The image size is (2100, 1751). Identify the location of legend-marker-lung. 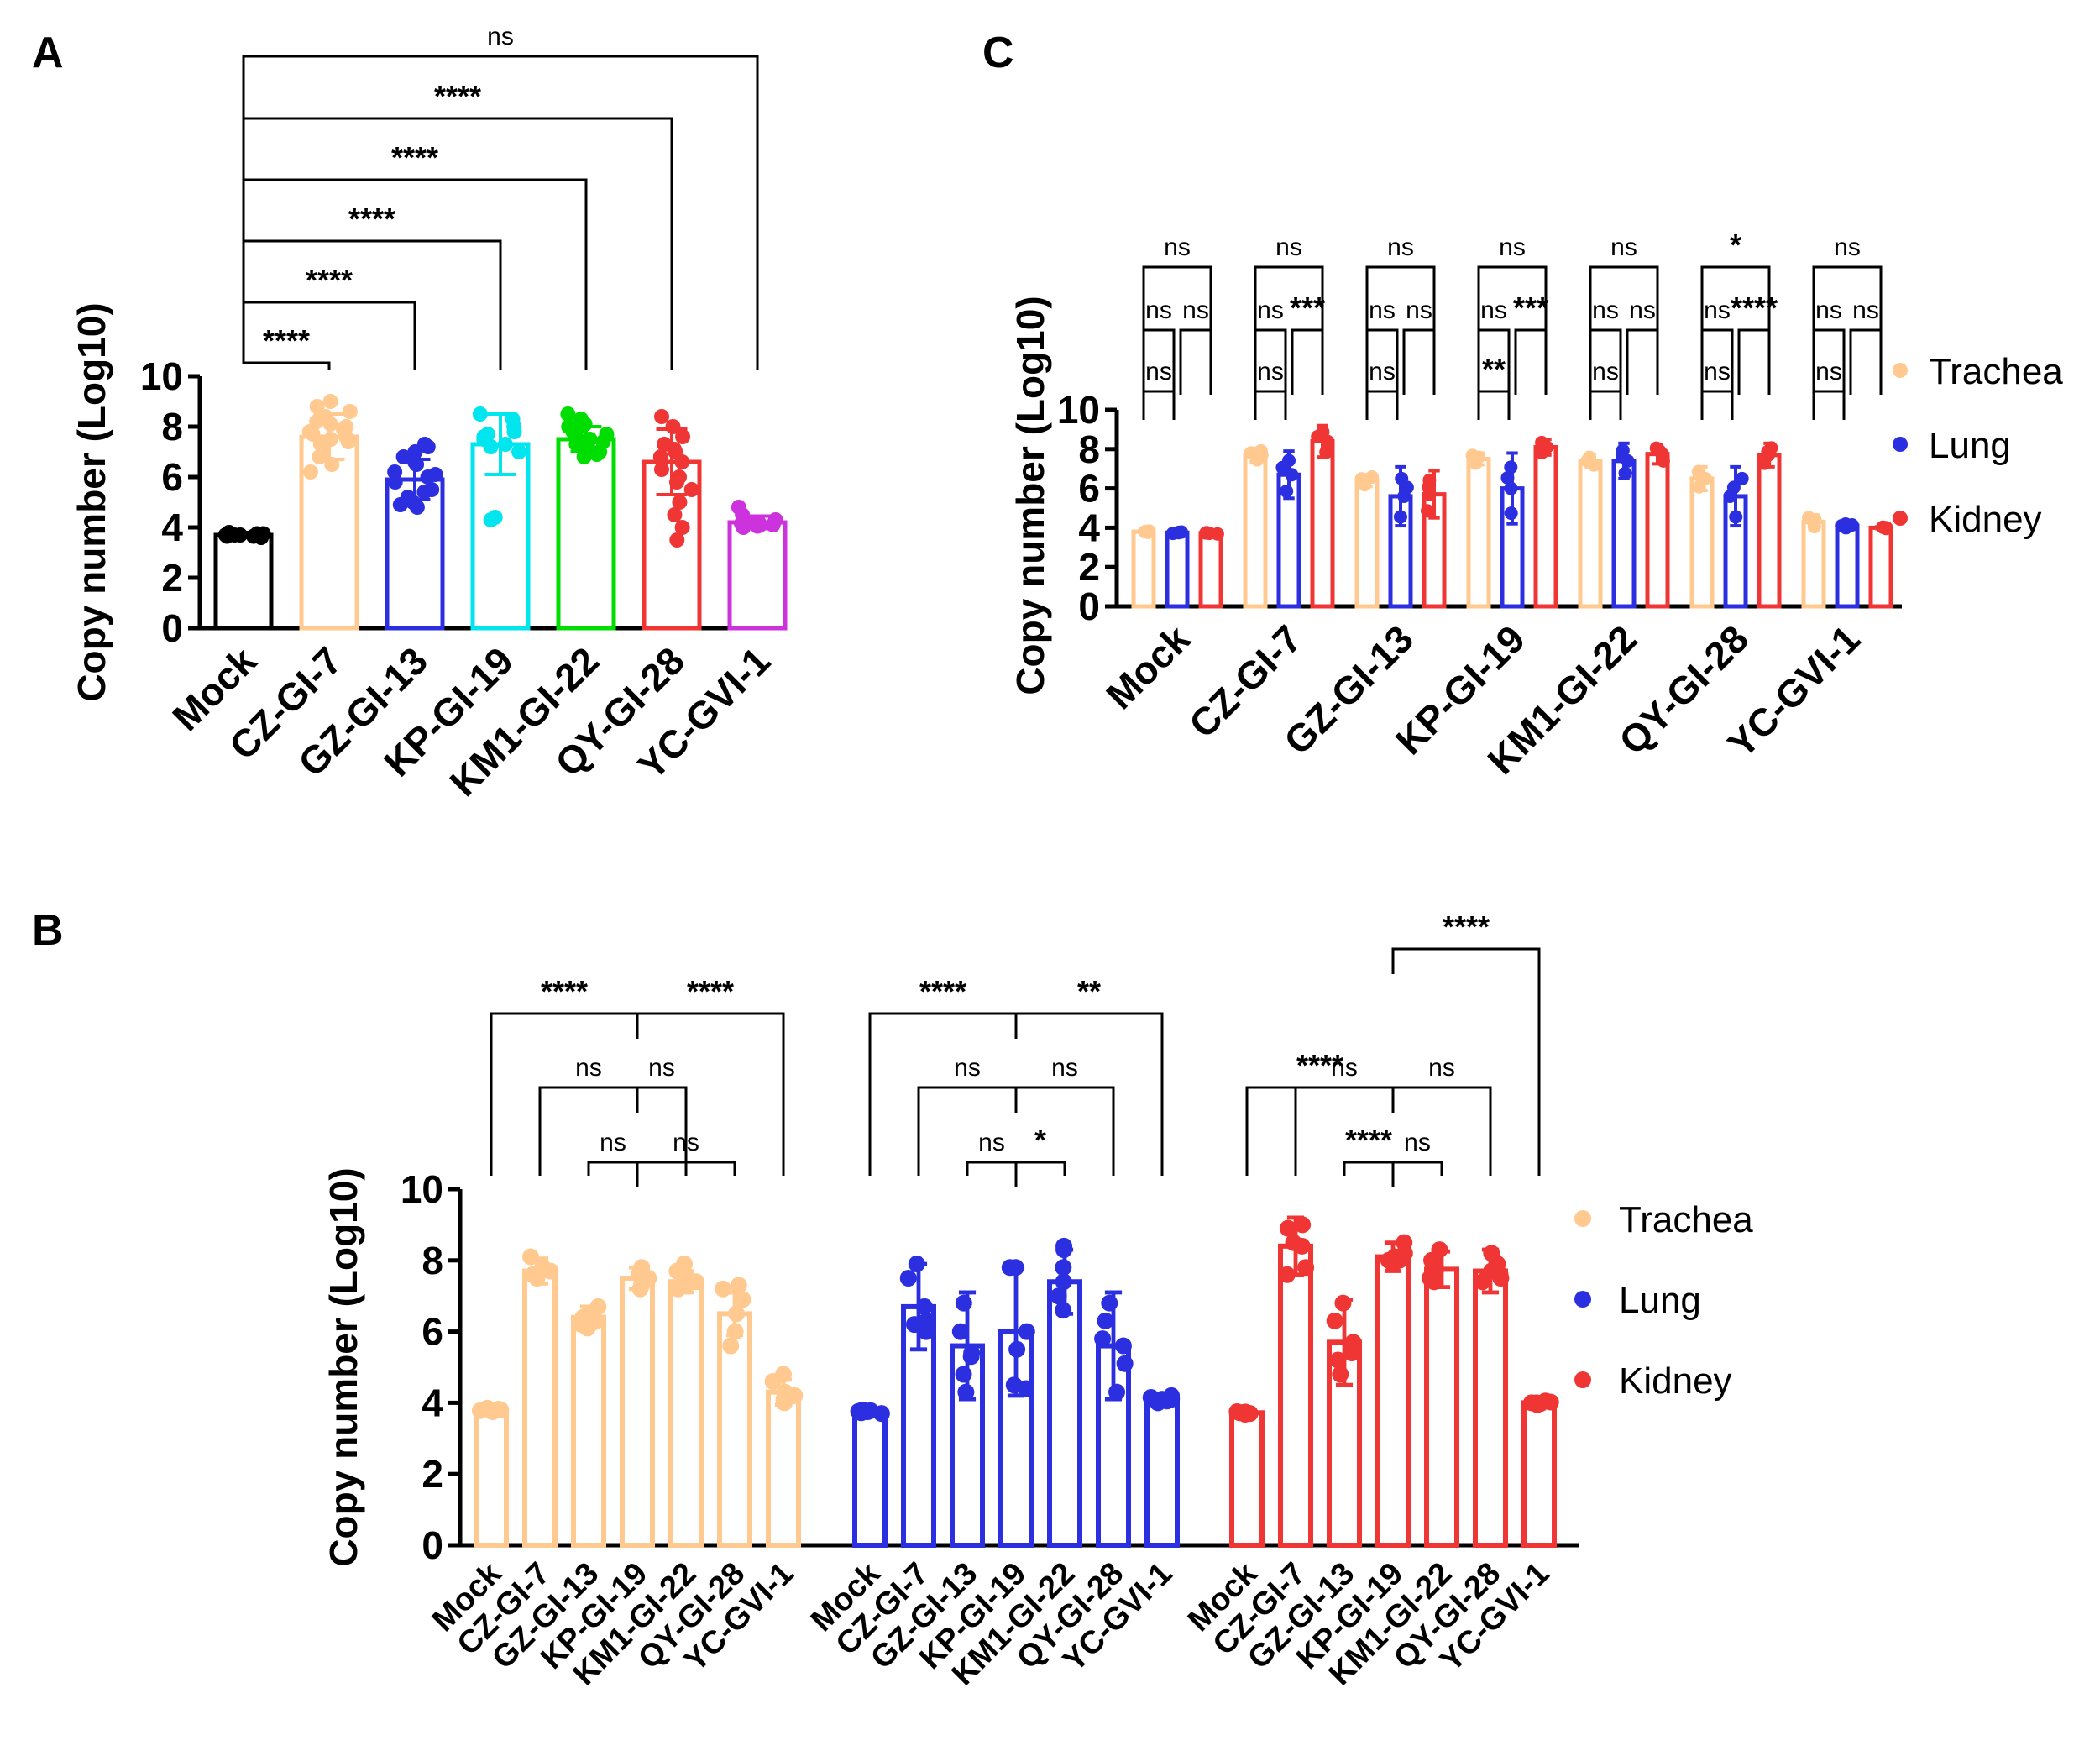
(1901, 444).